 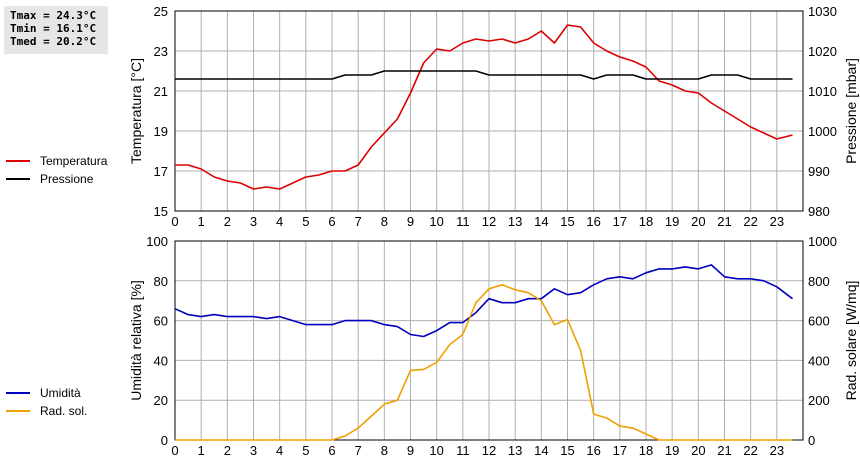 What do you see at coordinates (161, 51) in the screenshot?
I see `y-left-tick-label: 23` at bounding box center [161, 51].